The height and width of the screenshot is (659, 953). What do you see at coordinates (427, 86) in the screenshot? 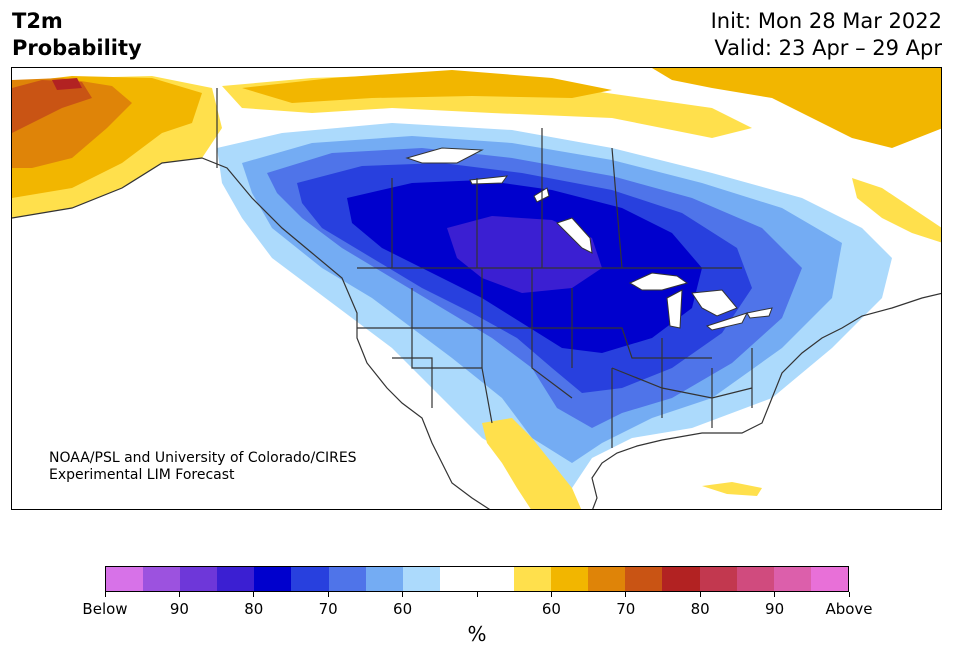
I see `arctic-warm-mid` at bounding box center [427, 86].